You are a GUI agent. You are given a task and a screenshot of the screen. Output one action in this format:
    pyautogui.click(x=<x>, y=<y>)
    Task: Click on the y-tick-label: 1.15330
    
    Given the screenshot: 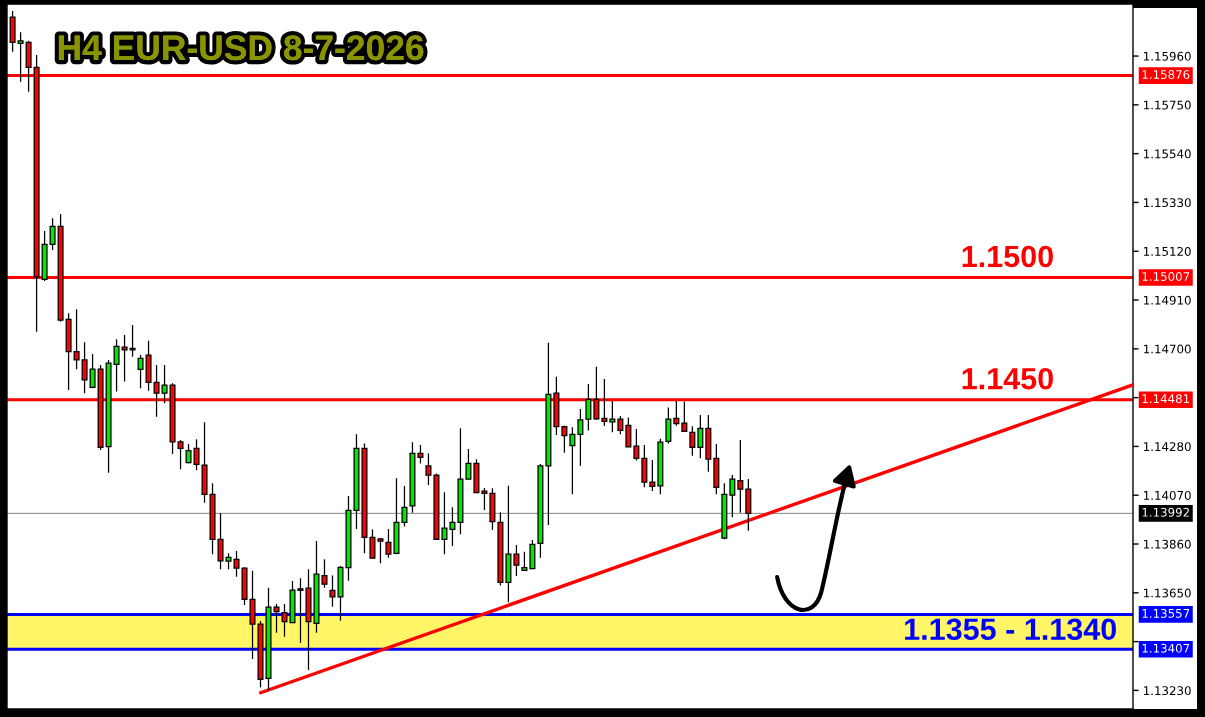 What is the action you would take?
    pyautogui.click(x=1167, y=203)
    